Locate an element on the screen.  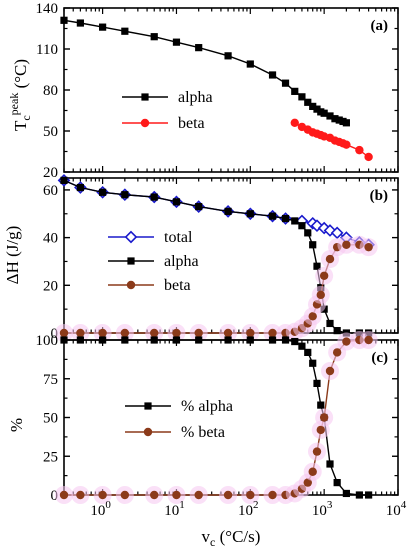
x-tick-label: 10² is located at coordinates (248, 509).